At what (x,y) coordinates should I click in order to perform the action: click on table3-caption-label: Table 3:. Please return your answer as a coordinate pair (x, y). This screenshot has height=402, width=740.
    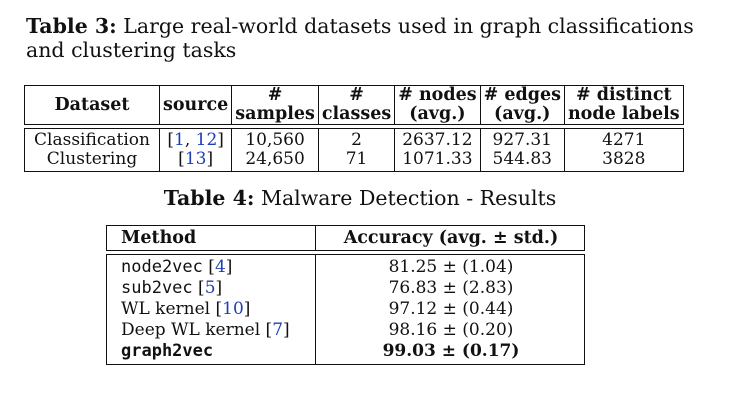
    Looking at the image, I should click on (71, 26).